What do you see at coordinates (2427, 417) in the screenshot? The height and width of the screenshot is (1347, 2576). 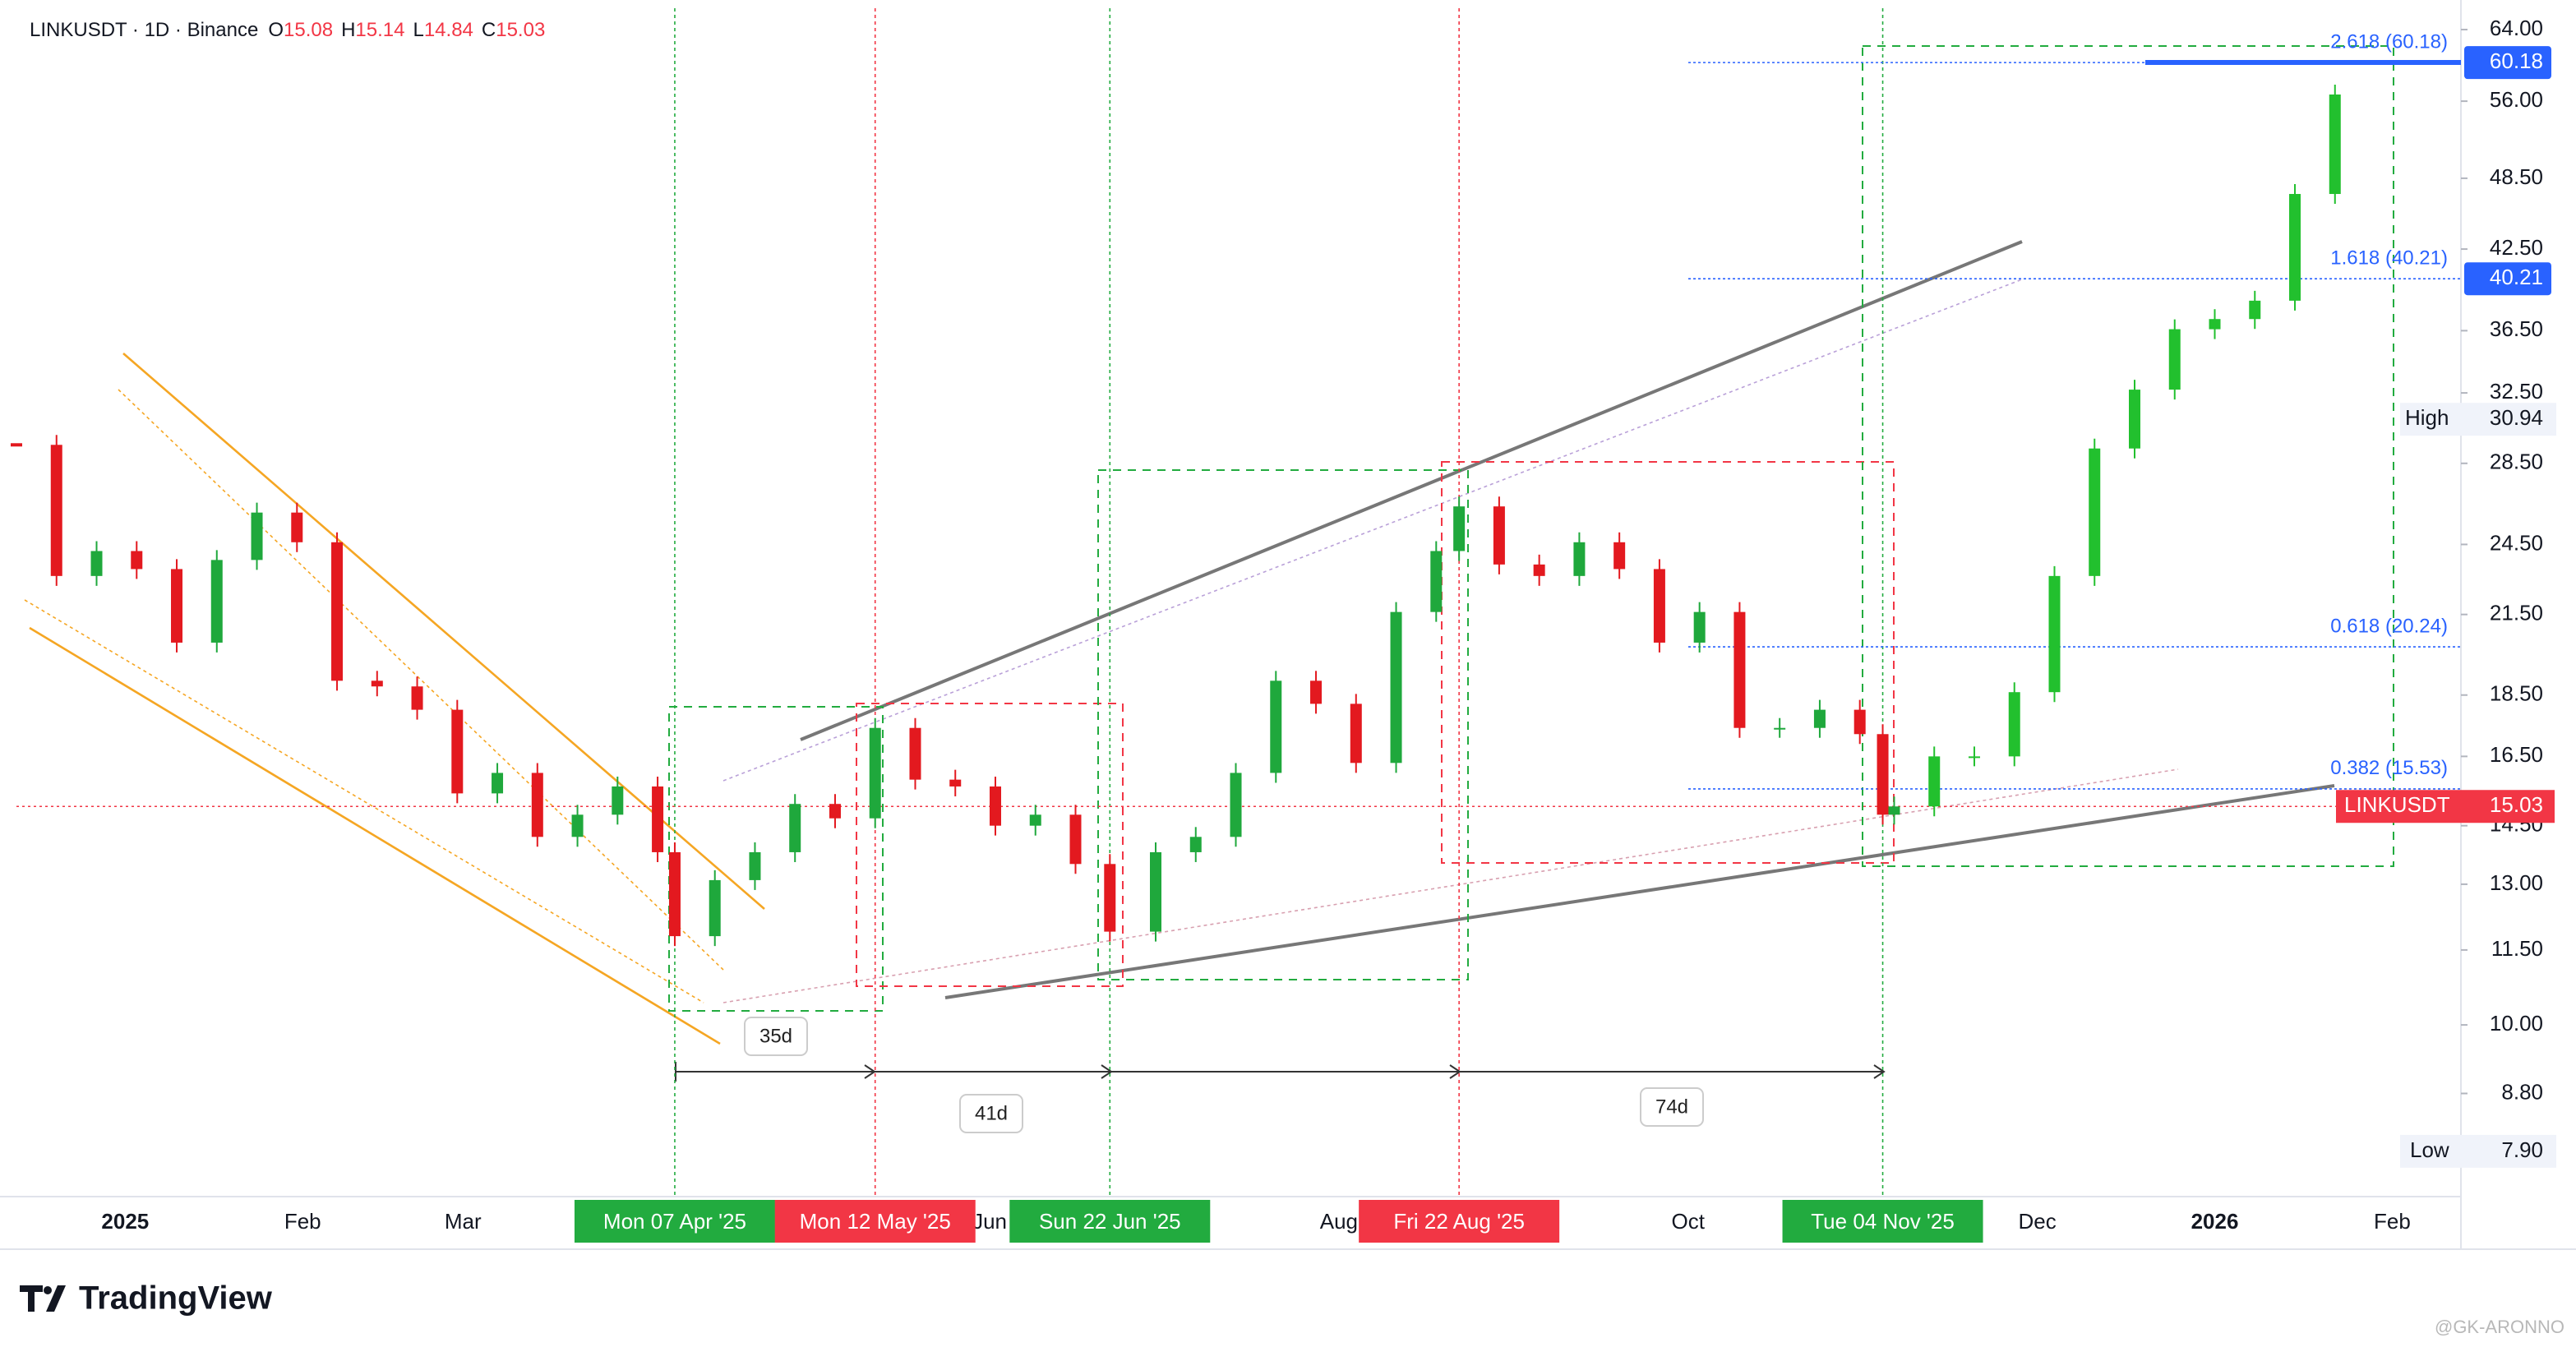 I see `high-tag-name: High` at bounding box center [2427, 417].